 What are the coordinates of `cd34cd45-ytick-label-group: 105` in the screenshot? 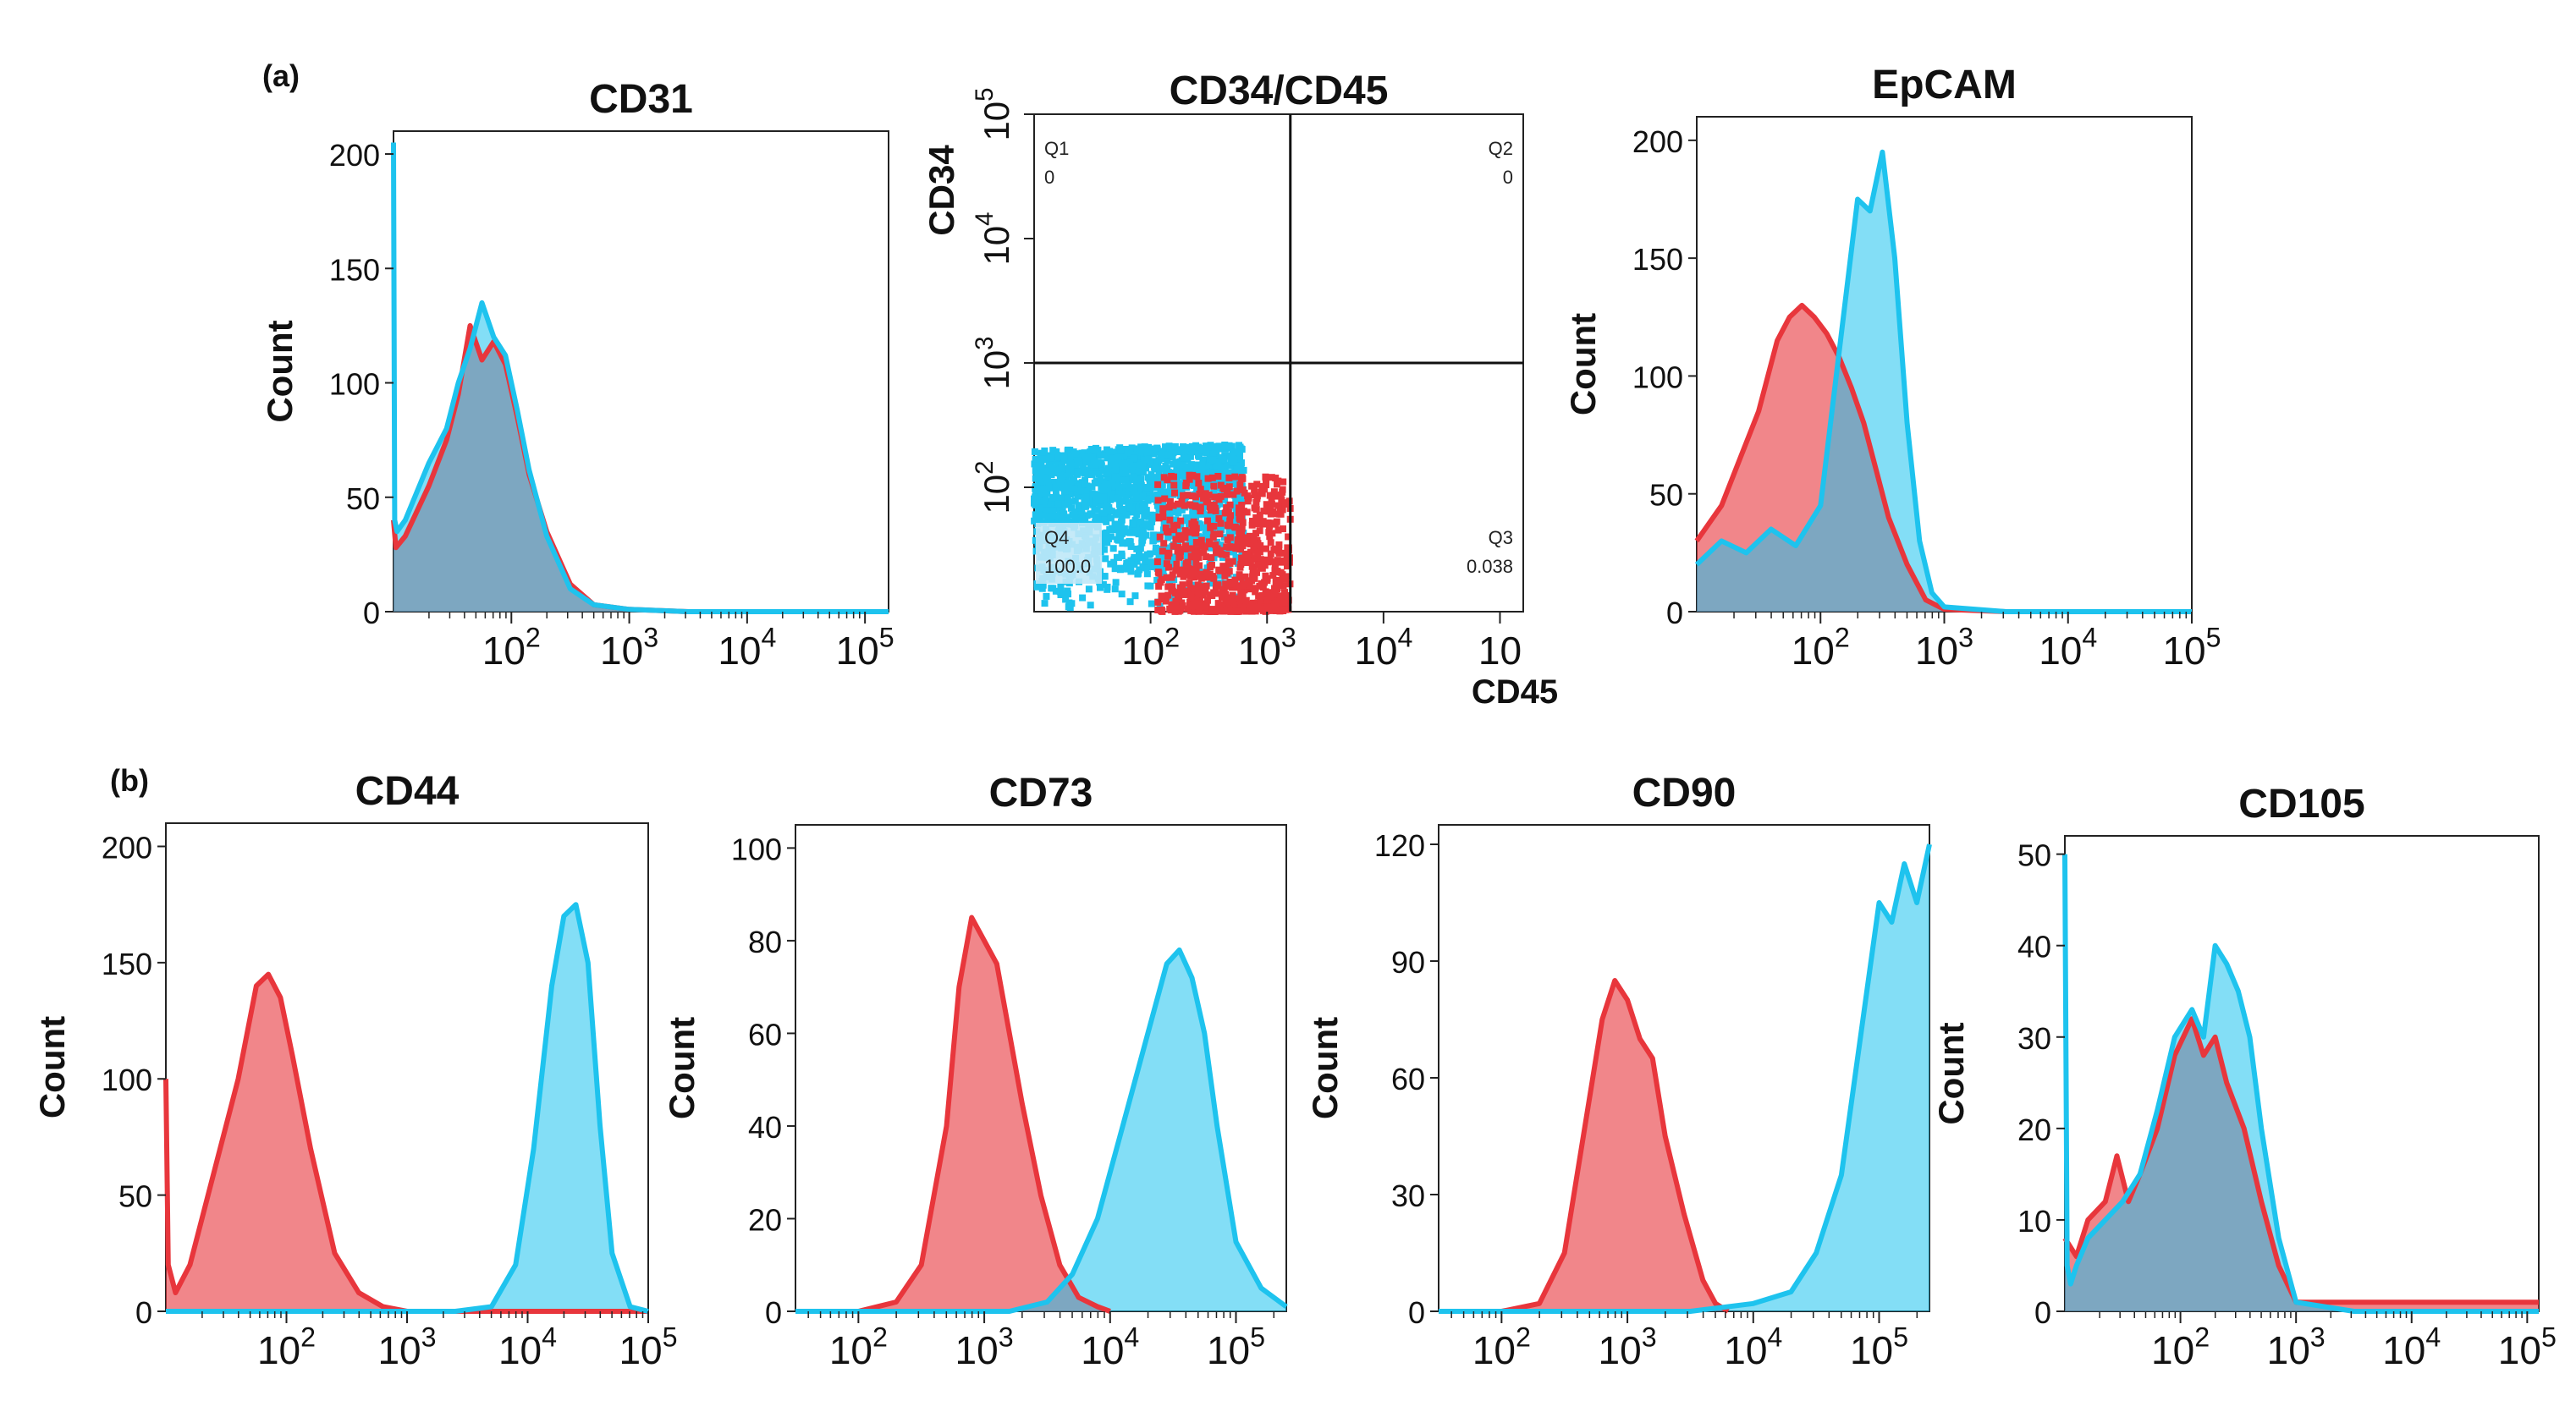 It's located at (993, 113).